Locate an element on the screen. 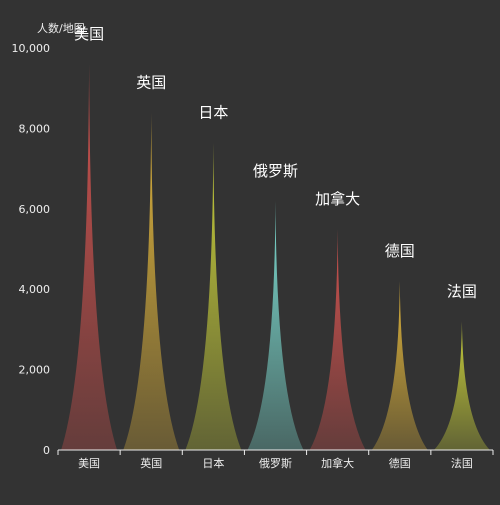 This screenshot has width=500, height=505. y-tick-label: 2,000 is located at coordinates (35, 370).